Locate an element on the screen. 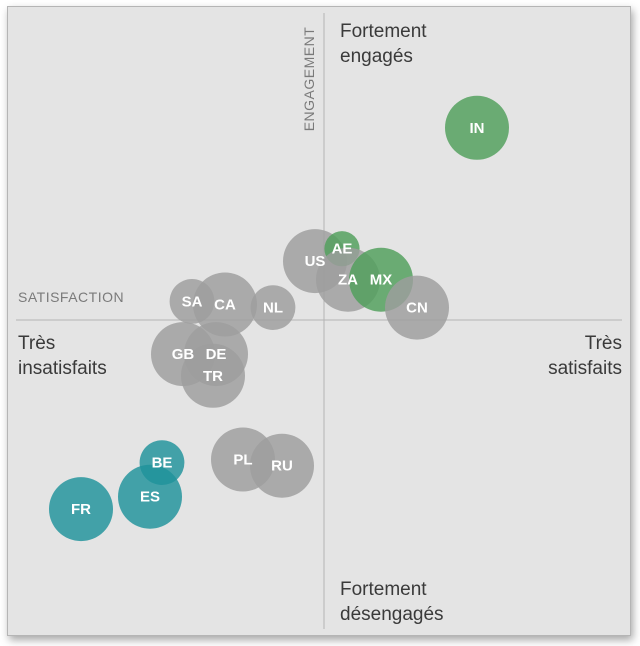 This screenshot has height=646, width=640. y-axis-bottom-label-line1: Fortement is located at coordinates (383, 589).